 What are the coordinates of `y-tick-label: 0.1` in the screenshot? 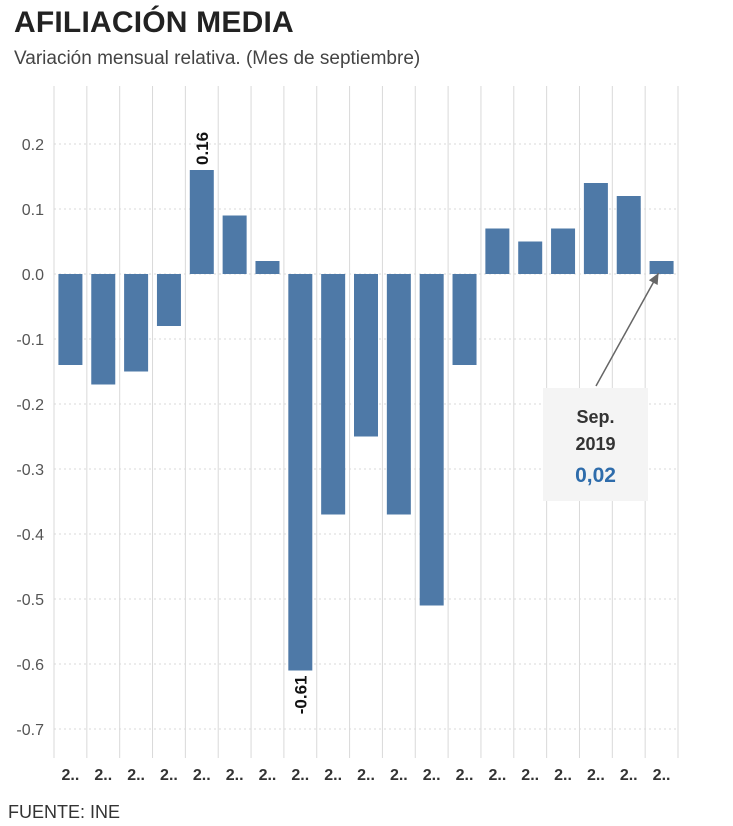 It's located at (33, 210).